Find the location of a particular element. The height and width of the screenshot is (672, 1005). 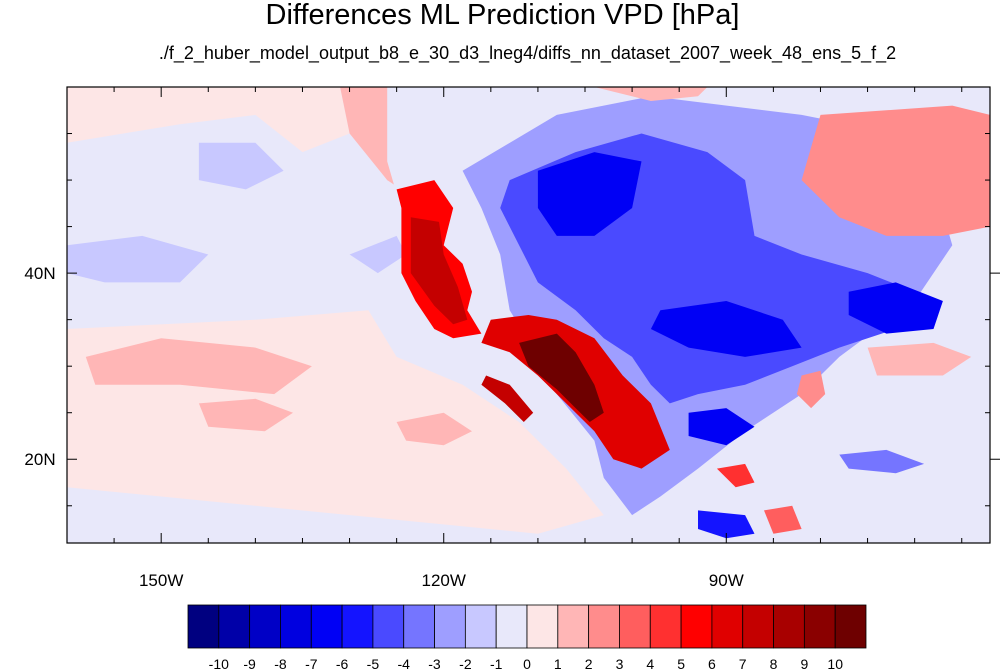

colorbar-label: -4 is located at coordinates (403, 664).